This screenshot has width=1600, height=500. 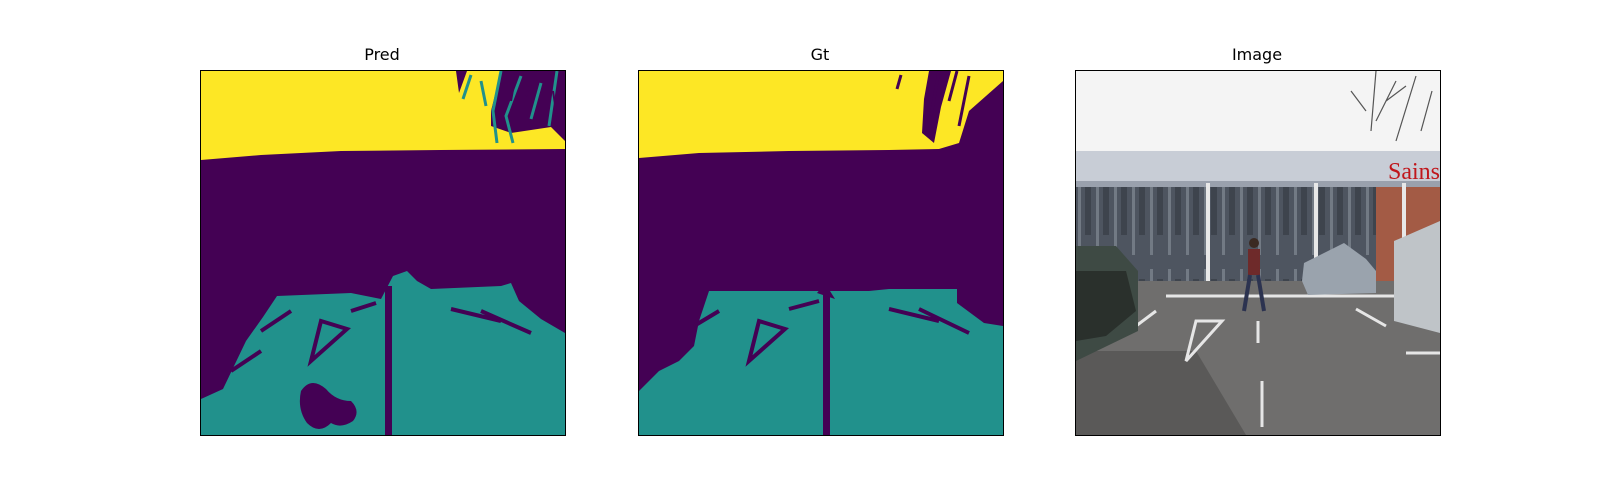 What do you see at coordinates (1339, 269) in the screenshot?
I see `car-center` at bounding box center [1339, 269].